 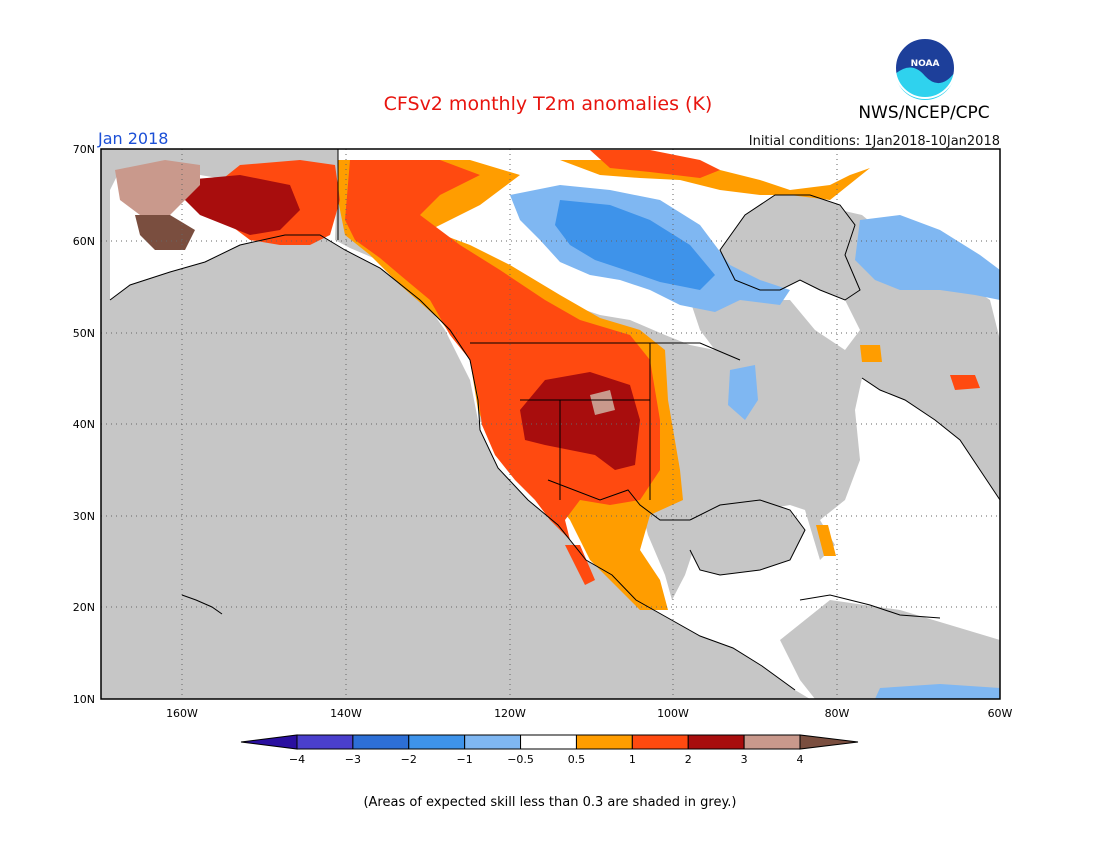 What do you see at coordinates (837, 713) in the screenshot?
I see `lon-label: 80W` at bounding box center [837, 713].